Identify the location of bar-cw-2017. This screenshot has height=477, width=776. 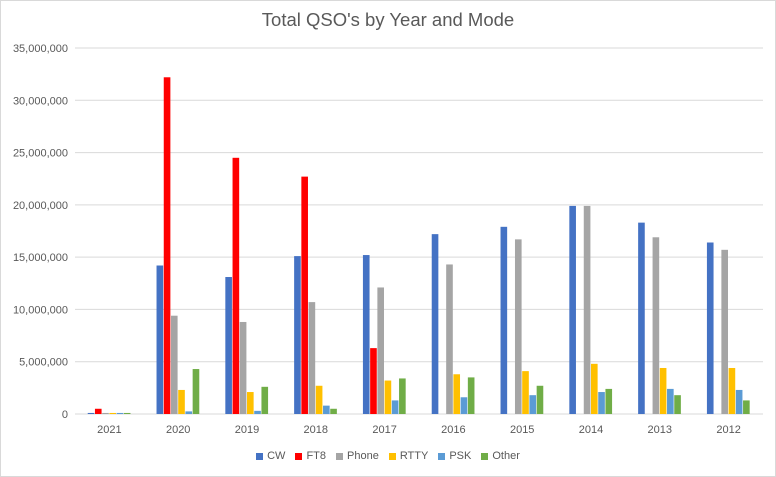
(366, 334).